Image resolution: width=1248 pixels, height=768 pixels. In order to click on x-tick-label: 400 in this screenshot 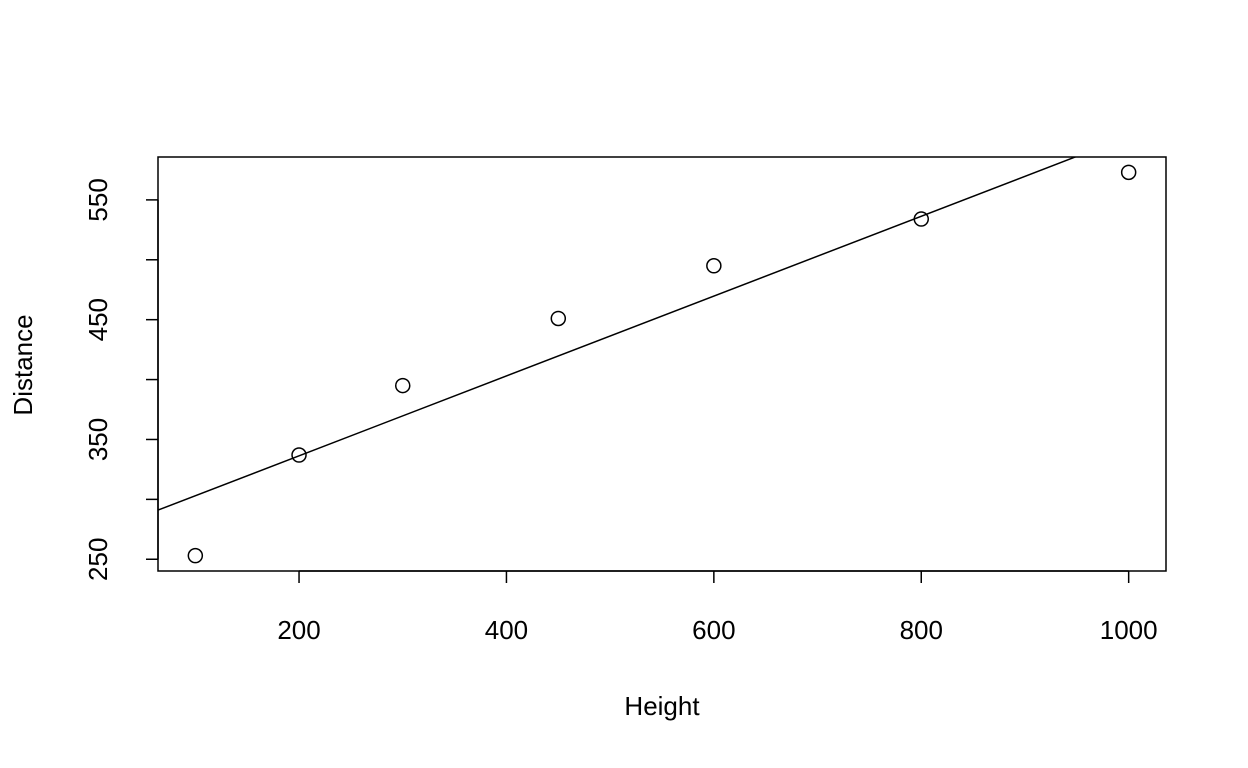, I will do `click(506, 630)`.